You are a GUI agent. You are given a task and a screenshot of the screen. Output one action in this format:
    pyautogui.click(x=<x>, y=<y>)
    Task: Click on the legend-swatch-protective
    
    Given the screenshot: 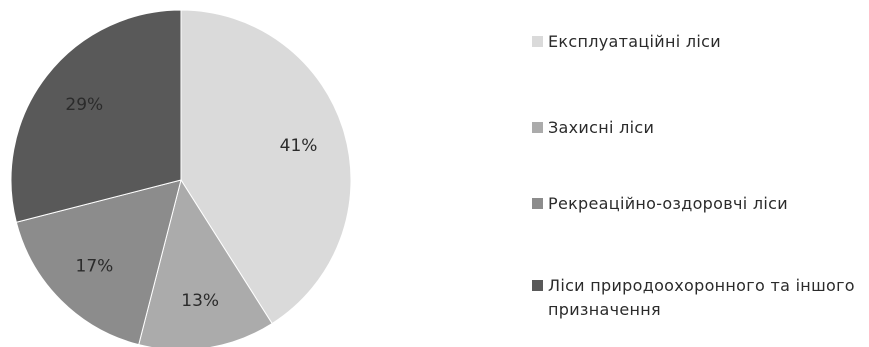 What is the action you would take?
    pyautogui.click(x=537, y=127)
    